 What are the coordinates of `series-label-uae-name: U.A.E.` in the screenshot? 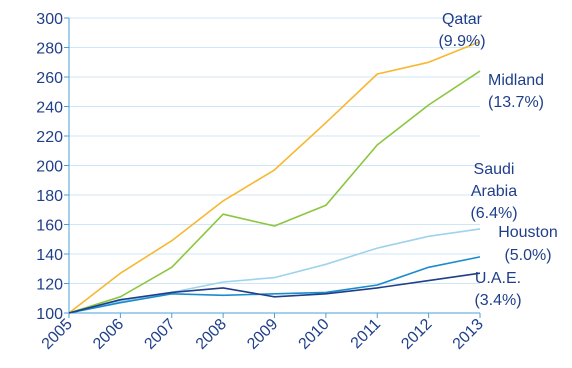 It's located at (498, 278).